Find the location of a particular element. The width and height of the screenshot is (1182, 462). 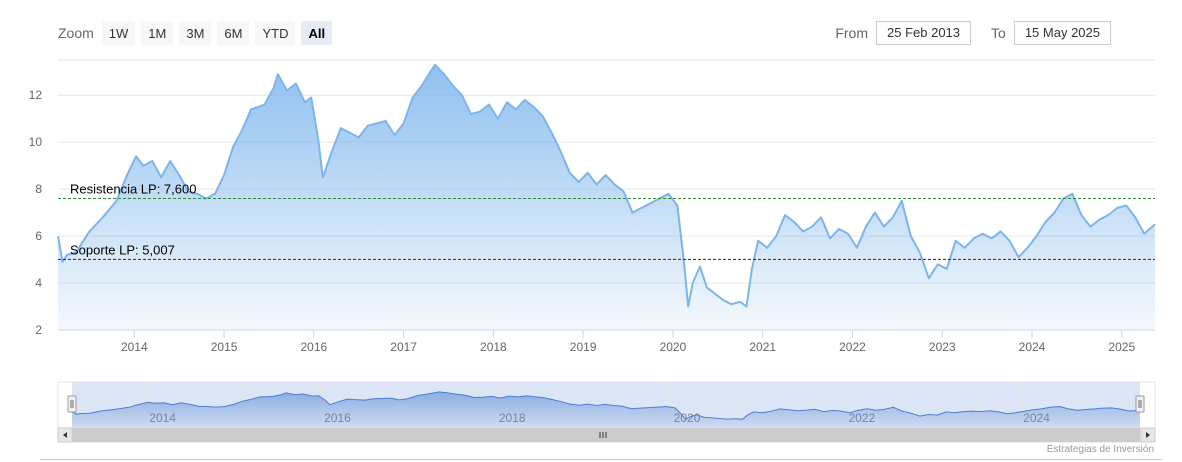

scrollbar is located at coordinates (606, 435).